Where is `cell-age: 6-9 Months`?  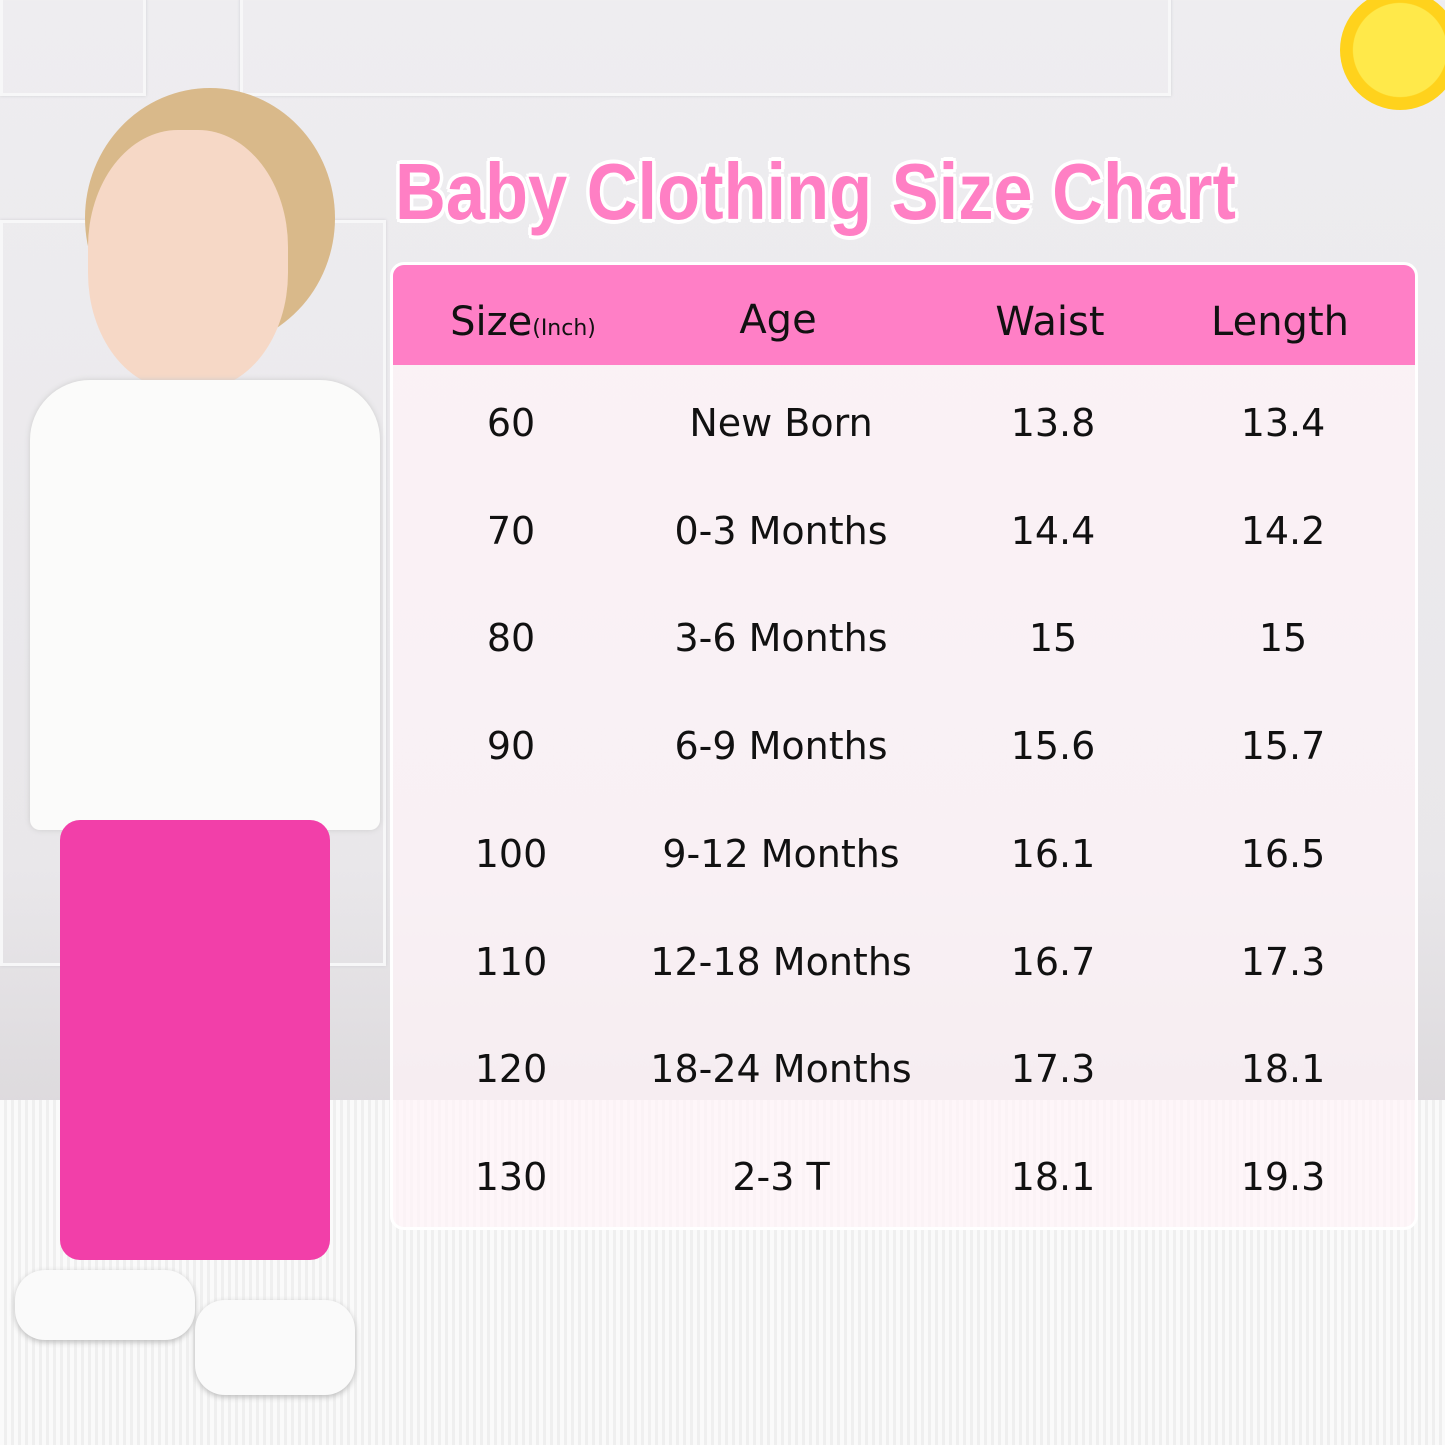 cell-age: 6-9 Months is located at coordinates (781, 746).